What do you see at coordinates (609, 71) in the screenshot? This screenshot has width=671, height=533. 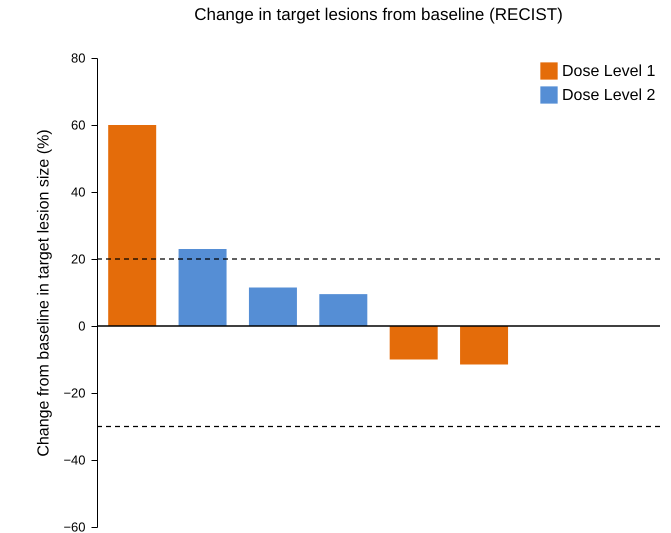 I see `legend-label: Dose Level 1` at bounding box center [609, 71].